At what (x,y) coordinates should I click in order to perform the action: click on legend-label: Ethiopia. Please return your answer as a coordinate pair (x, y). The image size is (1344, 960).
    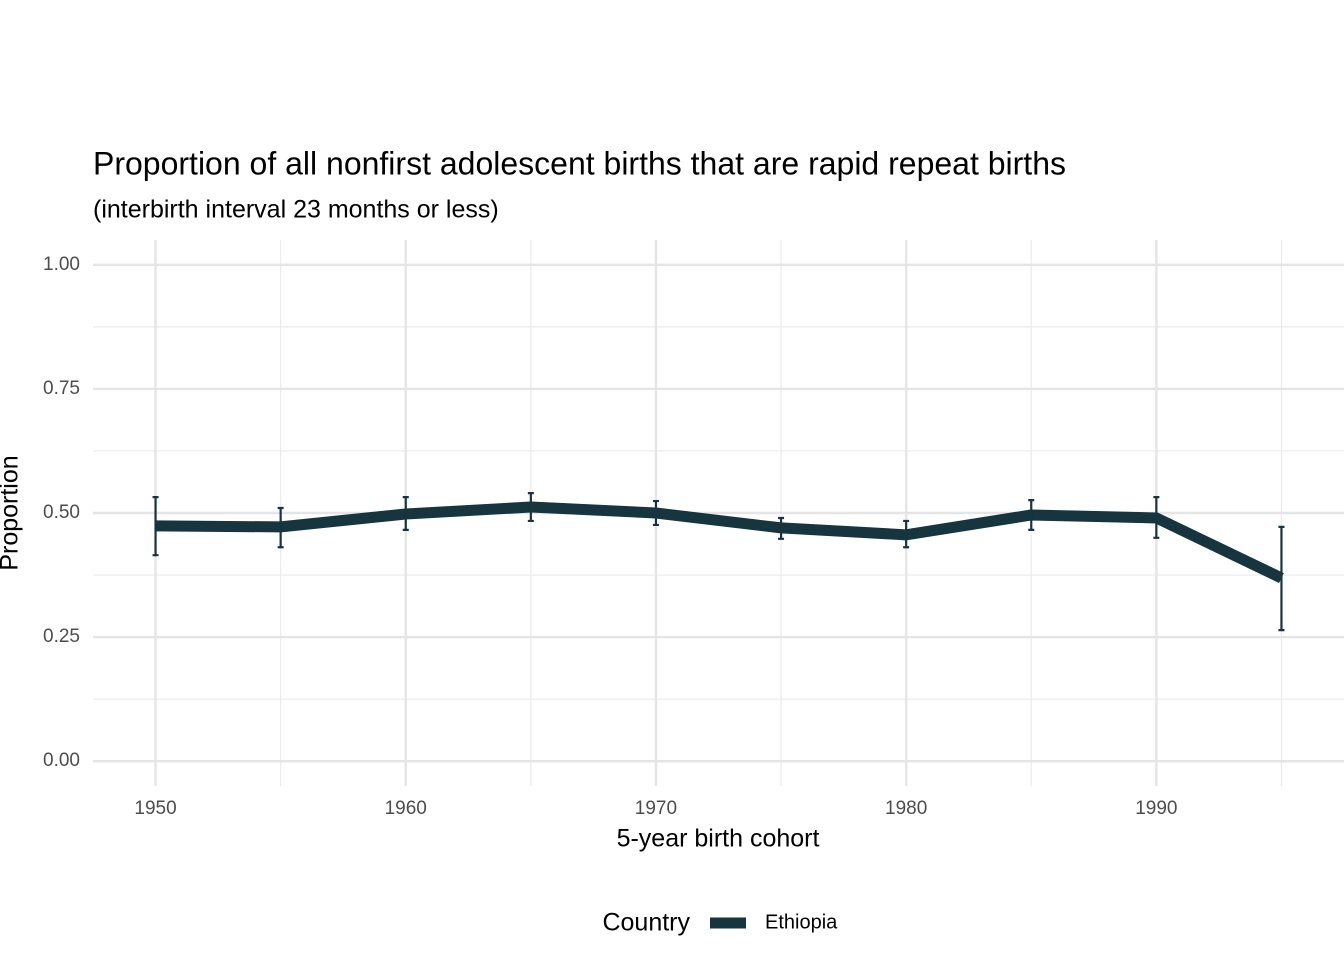
    Looking at the image, I should click on (801, 922).